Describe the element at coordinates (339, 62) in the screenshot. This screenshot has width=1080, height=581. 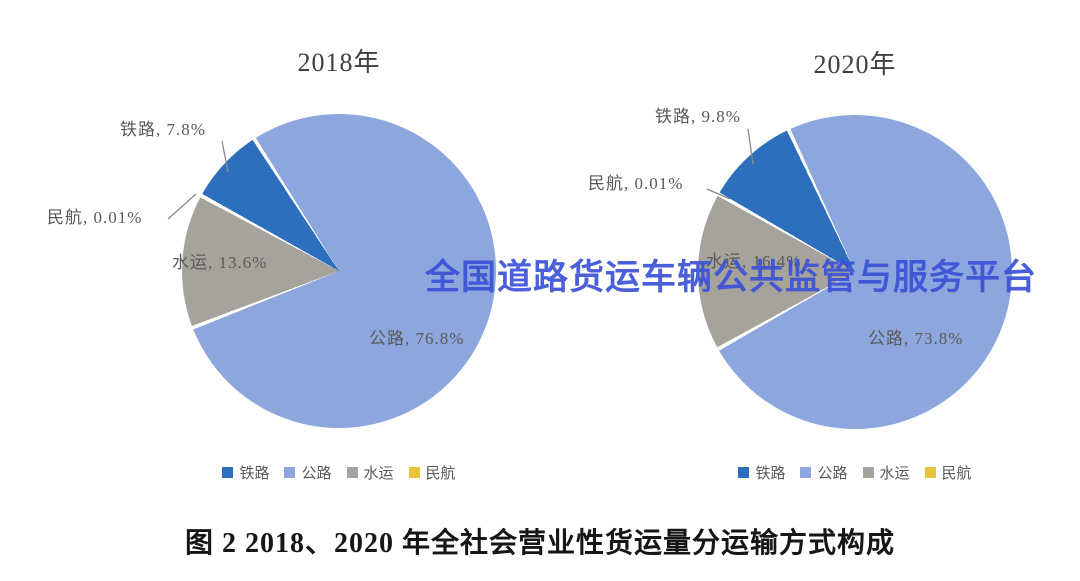
I see `pie-2018-title: 2018年` at that location.